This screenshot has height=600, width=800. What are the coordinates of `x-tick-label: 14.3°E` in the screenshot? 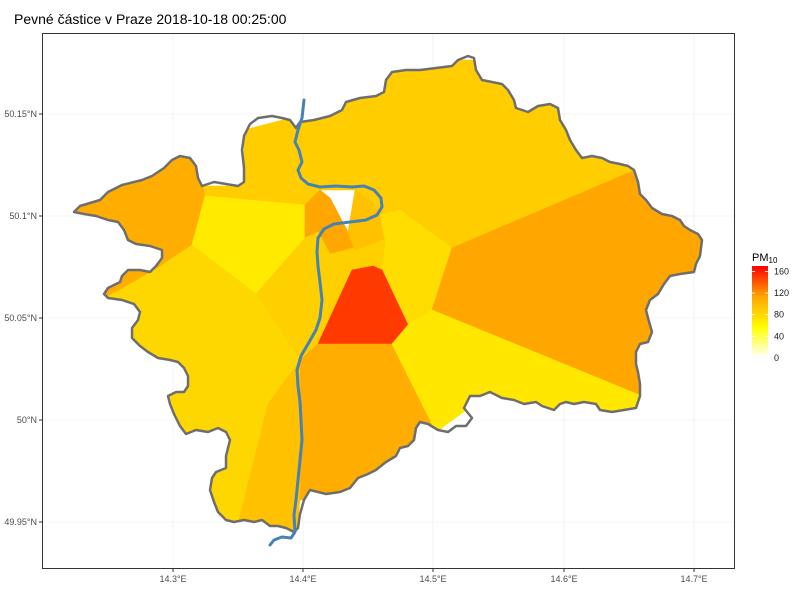 It's located at (172, 579).